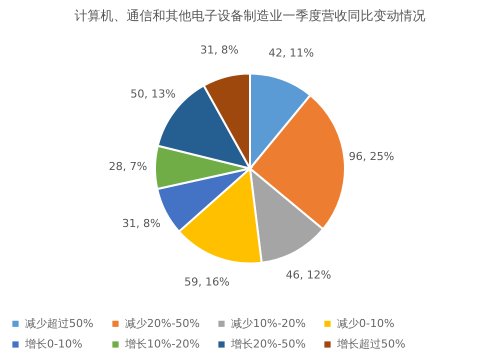 The width and height of the screenshot is (500, 362). Describe the element at coordinates (153, 93) in the screenshot. I see `data-label: 50, 13%` at that location.